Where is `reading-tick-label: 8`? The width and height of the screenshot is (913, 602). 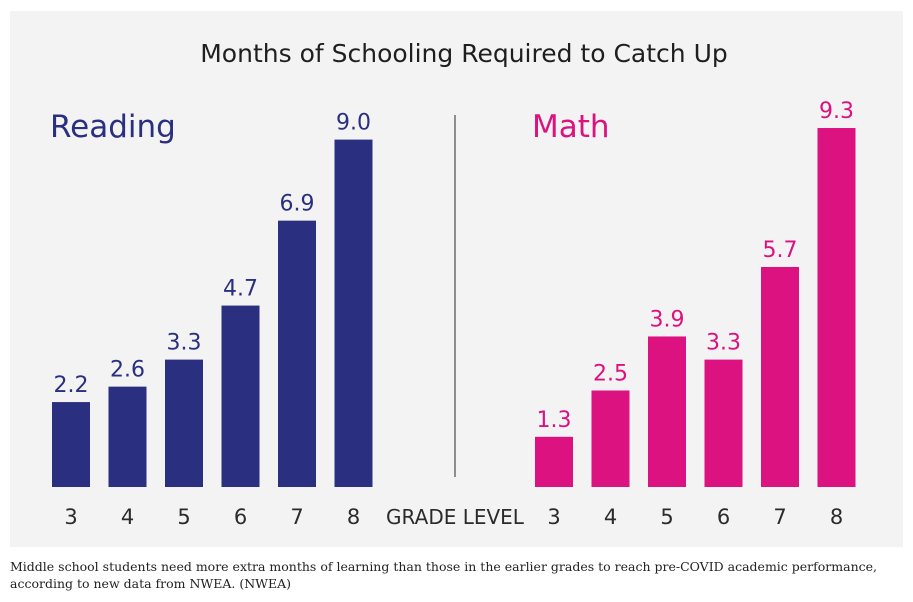 reading-tick-label: 8 is located at coordinates (353, 517).